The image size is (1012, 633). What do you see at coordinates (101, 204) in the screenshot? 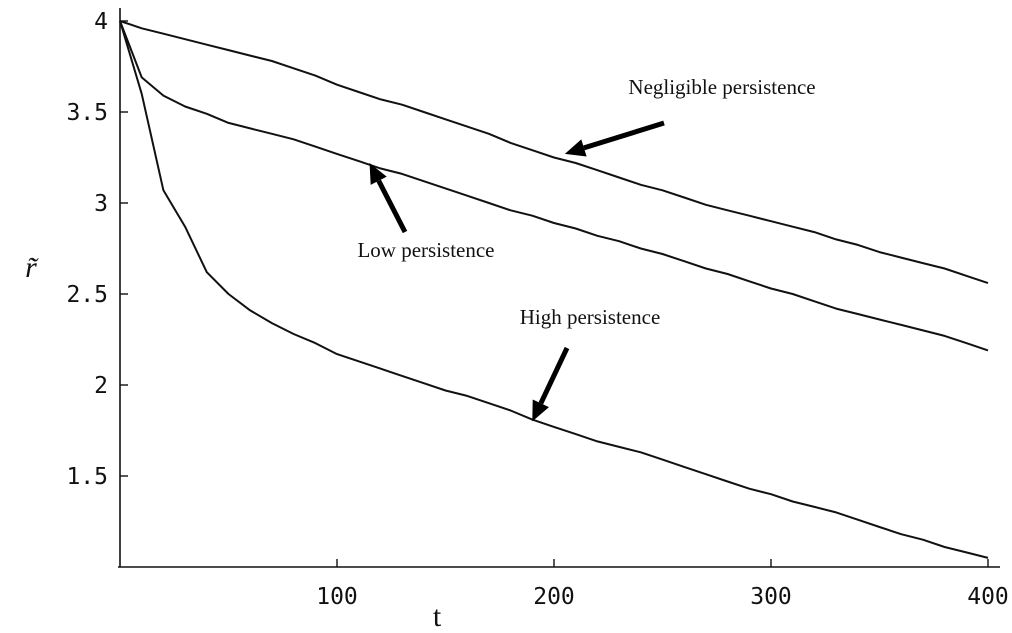
I see `y-tick-label: 3` at bounding box center [101, 204].